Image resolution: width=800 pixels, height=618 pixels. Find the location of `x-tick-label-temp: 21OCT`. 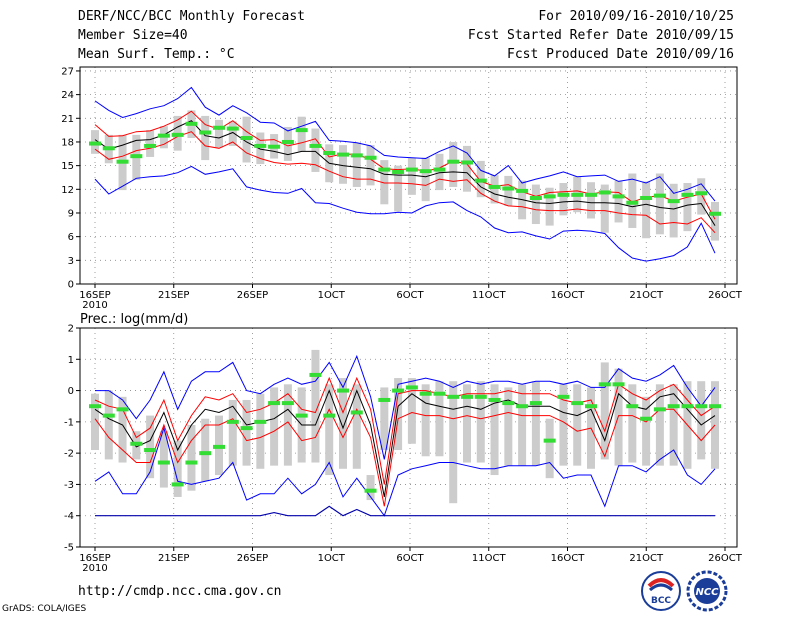

x-tick-label-temp: 21OCT is located at coordinates (646, 295).